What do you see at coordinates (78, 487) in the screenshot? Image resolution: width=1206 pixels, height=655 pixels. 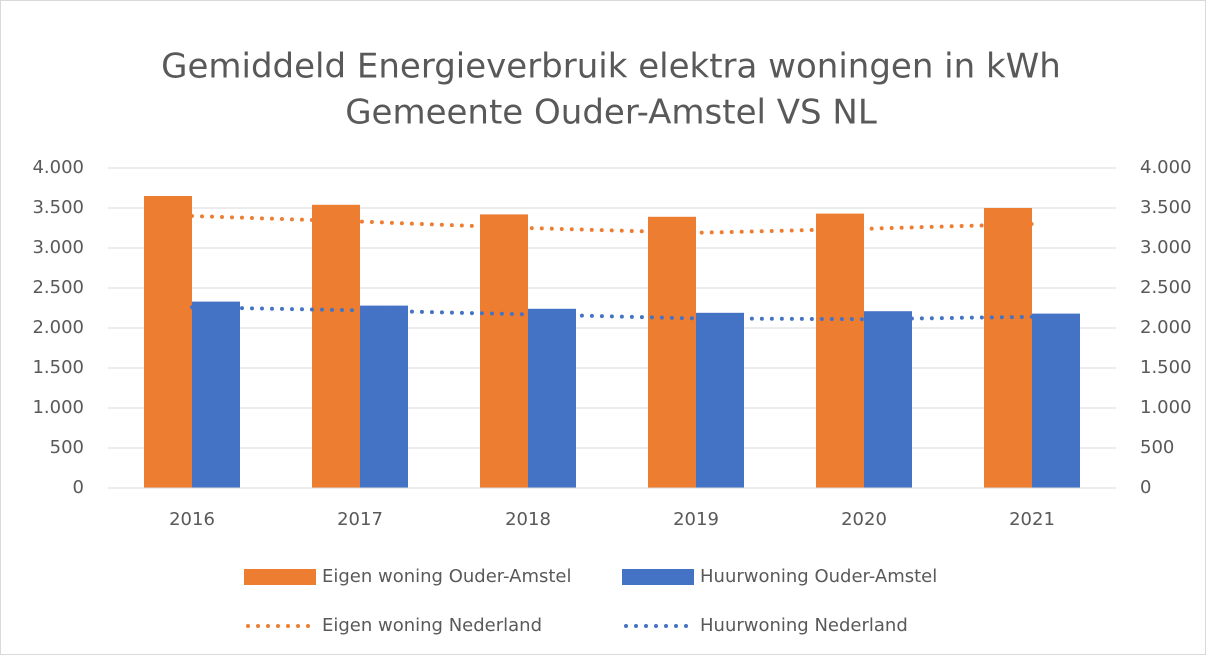 I see `y-tick-label: 0` at bounding box center [78, 487].